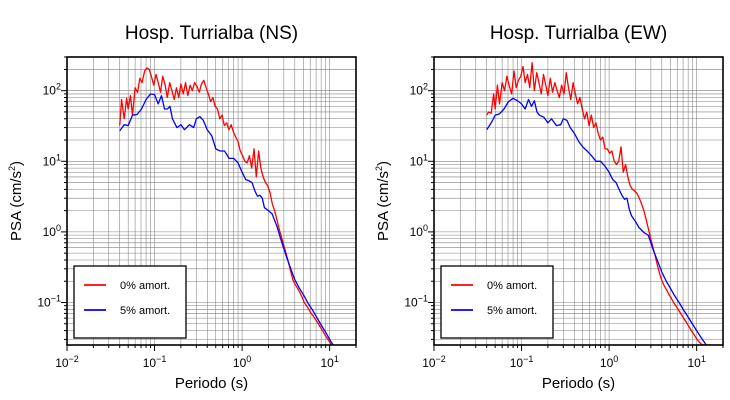 This screenshot has width=730, height=400. Describe the element at coordinates (578, 33) in the screenshot. I see `chart-title: Hosp. Turrialba (EW)` at that location.